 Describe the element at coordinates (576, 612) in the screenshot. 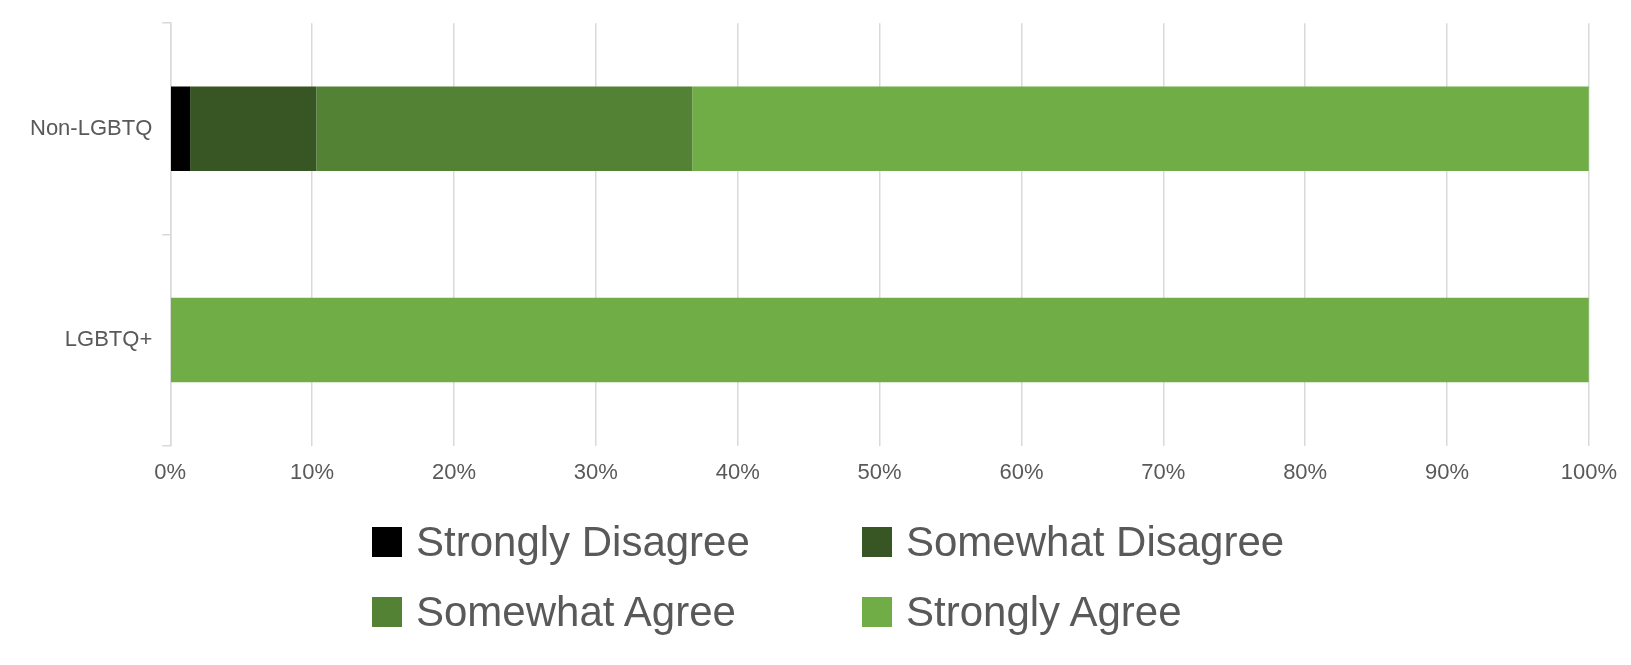

I see `legend-label: Somewhat Agree` at that location.